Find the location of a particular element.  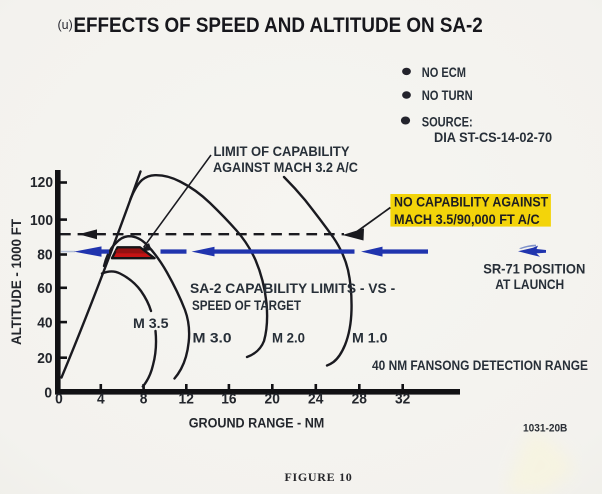

svg-text: 40 NM FANSONG DETECTION RANGE is located at coordinates (480, 365).